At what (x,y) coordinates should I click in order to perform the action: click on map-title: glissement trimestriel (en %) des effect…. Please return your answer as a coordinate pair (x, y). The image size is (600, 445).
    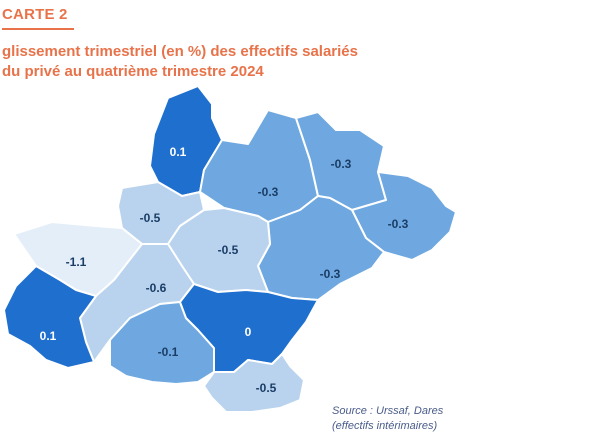
    Looking at the image, I should click on (232, 62).